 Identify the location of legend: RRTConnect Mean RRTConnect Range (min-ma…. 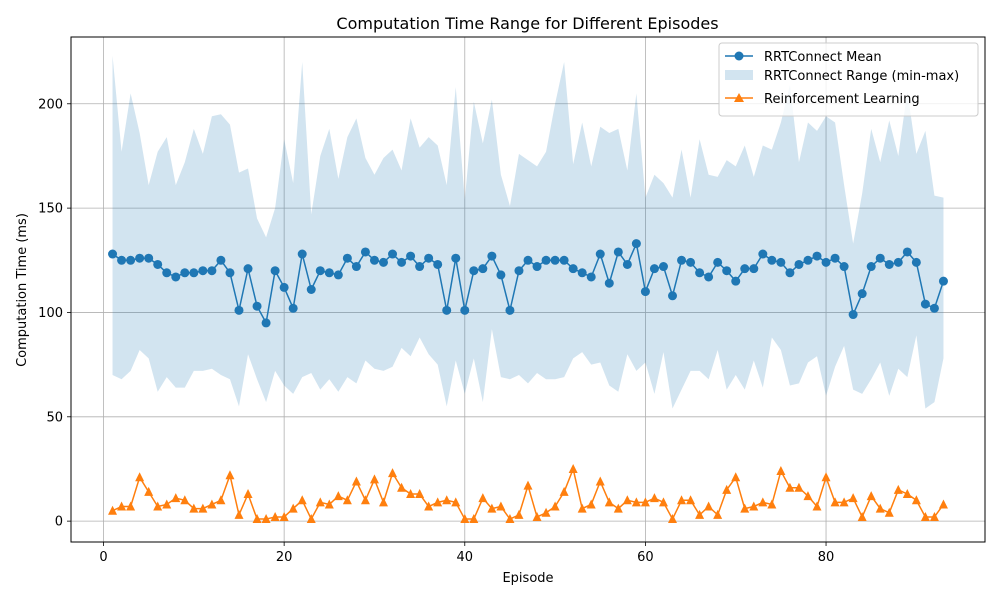
(848, 79).